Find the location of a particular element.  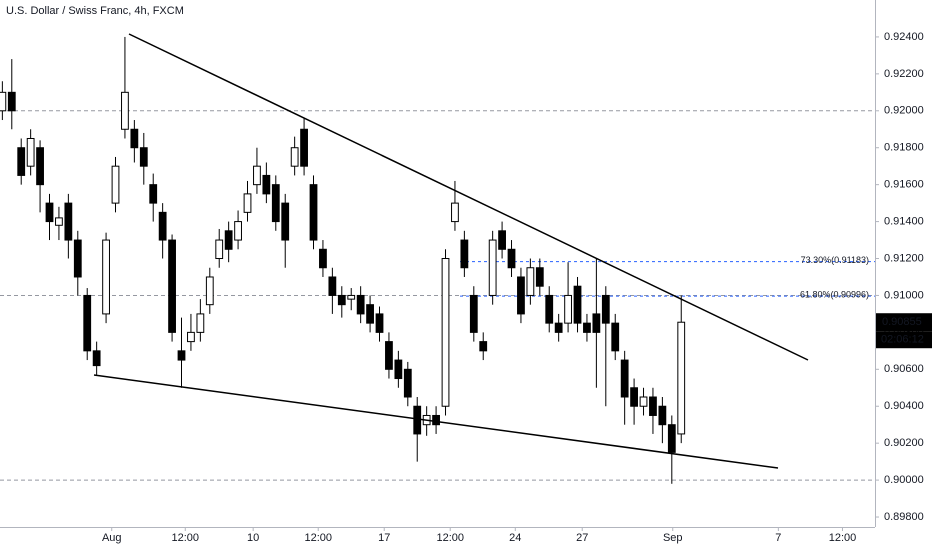

y-tick-label: 0.90200 is located at coordinates (904, 443).